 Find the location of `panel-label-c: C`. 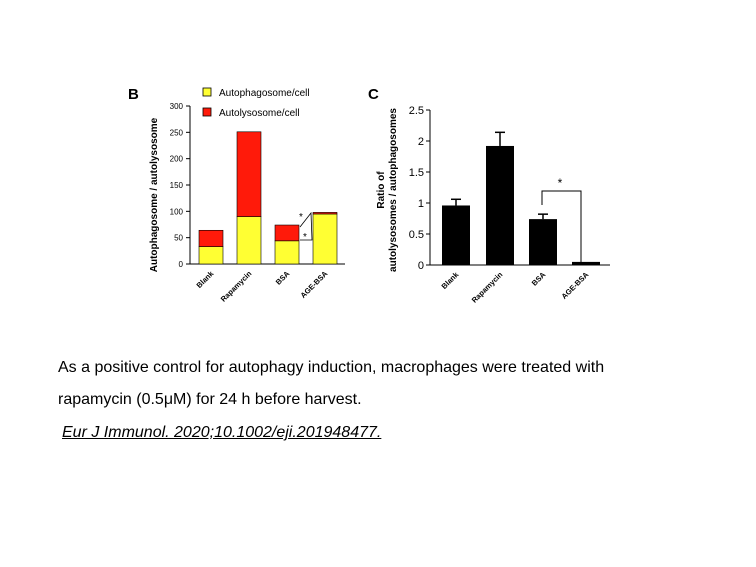

panel-label-c: C is located at coordinates (373, 94).